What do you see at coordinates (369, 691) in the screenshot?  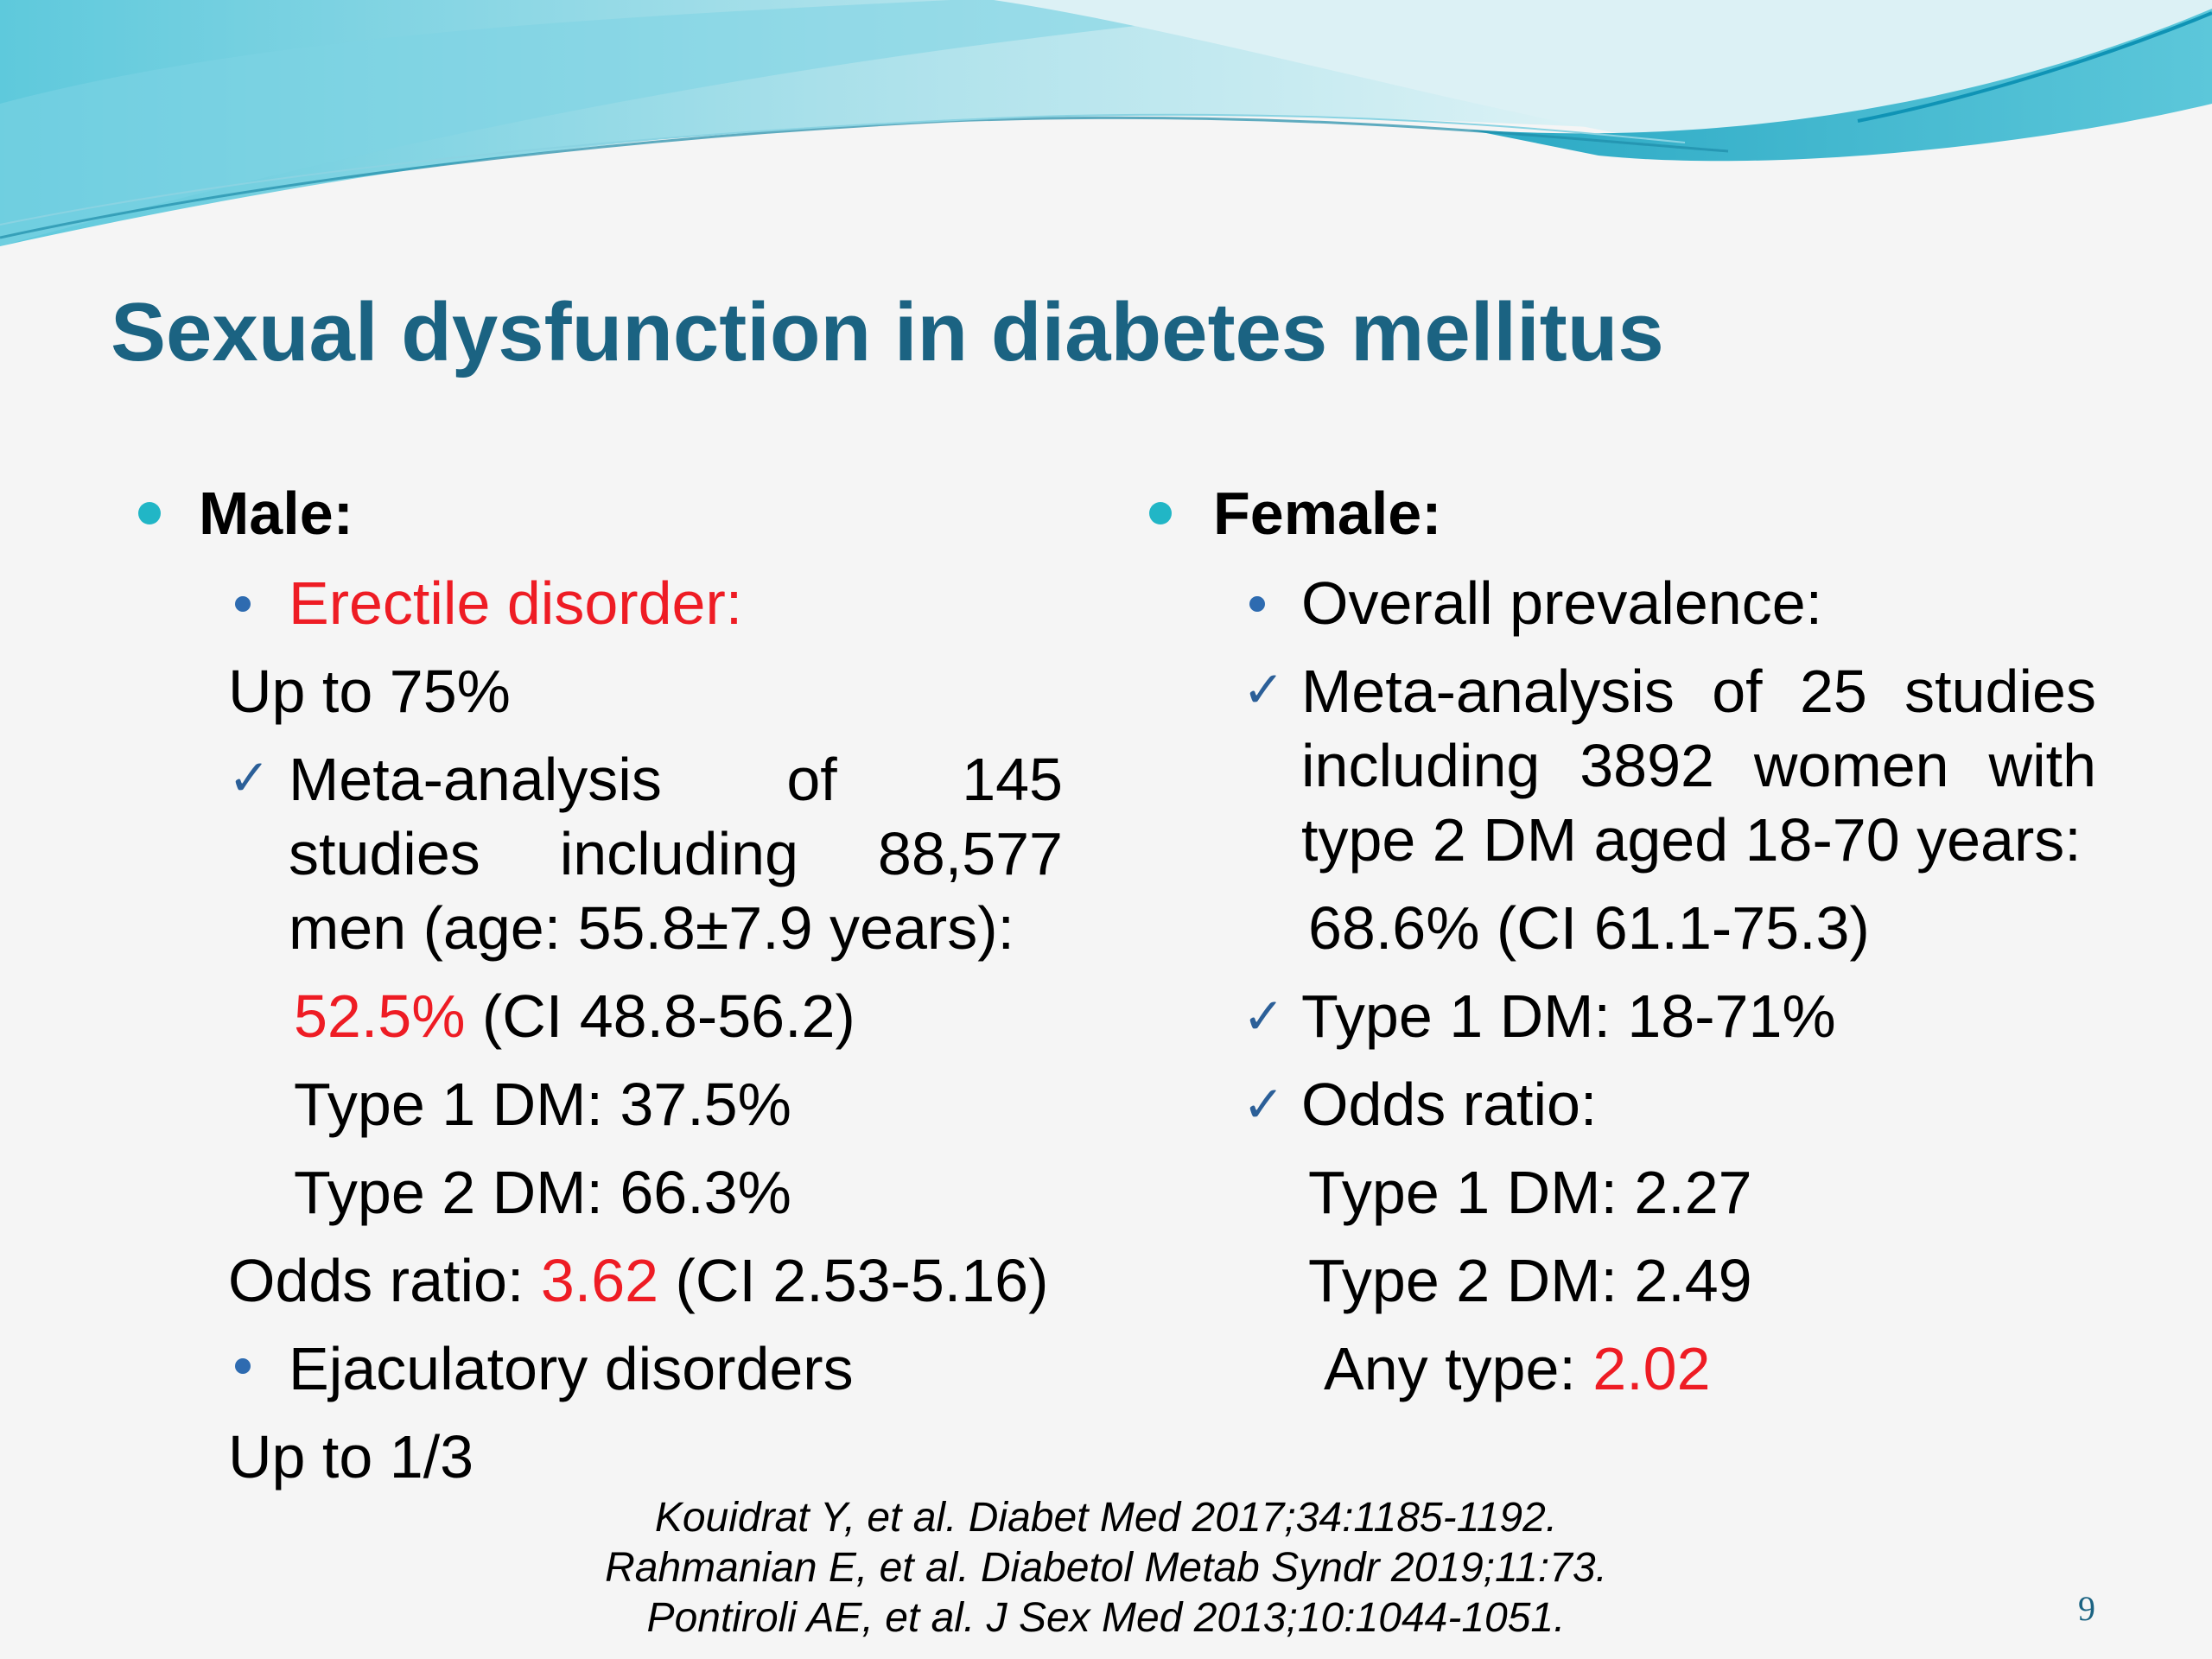 I see `erectile-prevalence: Up to 75%` at bounding box center [369, 691].